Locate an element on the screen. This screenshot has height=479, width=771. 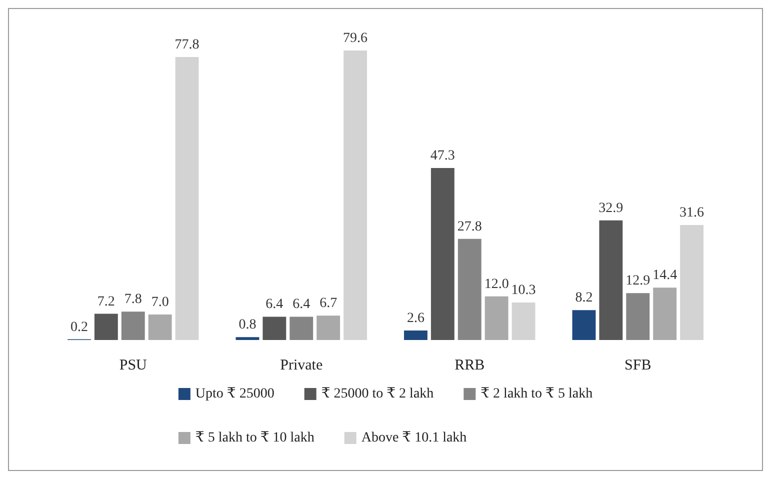
data-label: 79.6 is located at coordinates (355, 38).